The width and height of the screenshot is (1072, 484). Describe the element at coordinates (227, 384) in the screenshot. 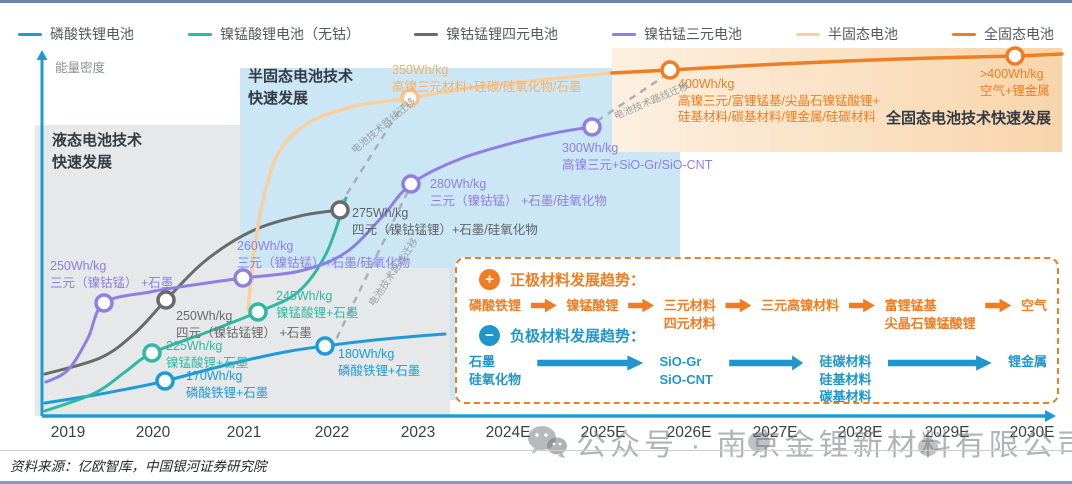

I see `data-point-label: 170Wh/kg 磷酸铁锂+石墨` at that location.